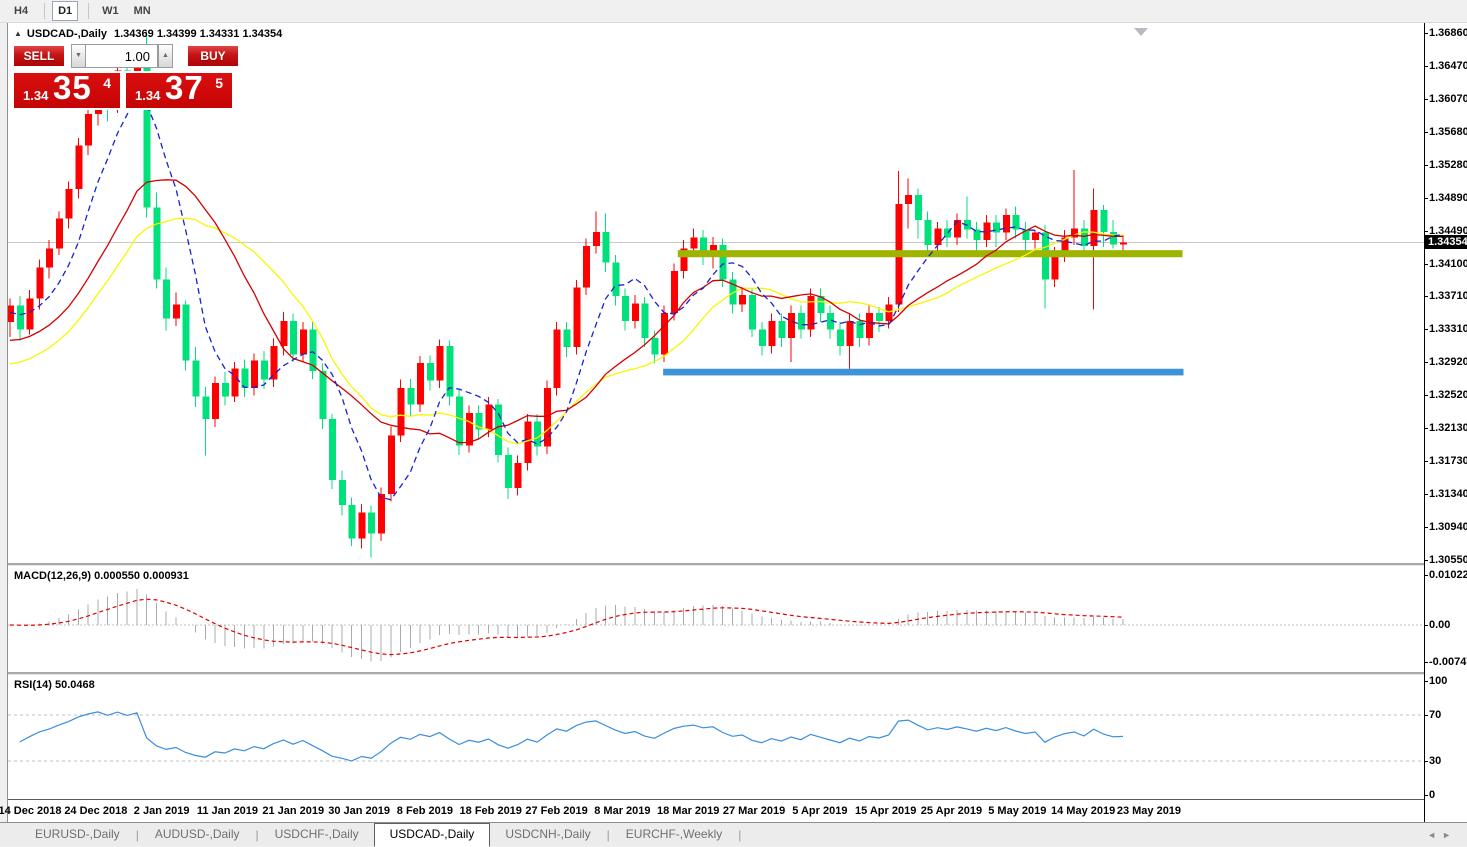 The height and width of the screenshot is (847, 1467). What do you see at coordinates (21, 11) in the screenshot?
I see `timeframe-button-h4: H4` at bounding box center [21, 11].